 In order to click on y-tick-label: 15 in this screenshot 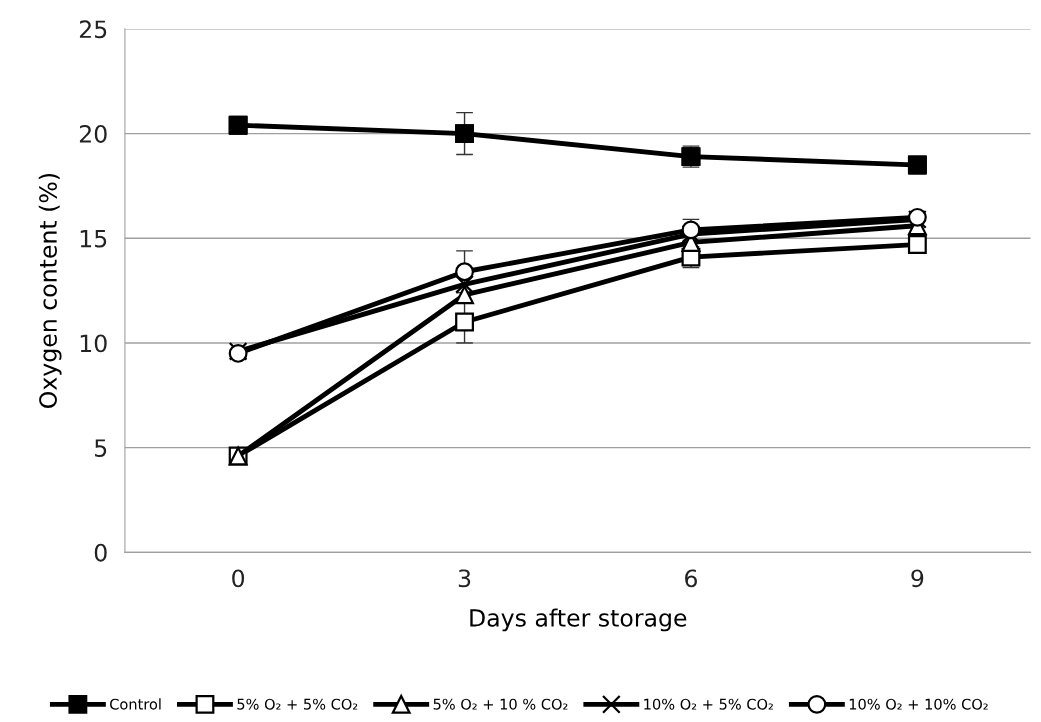, I will do `click(93, 239)`.